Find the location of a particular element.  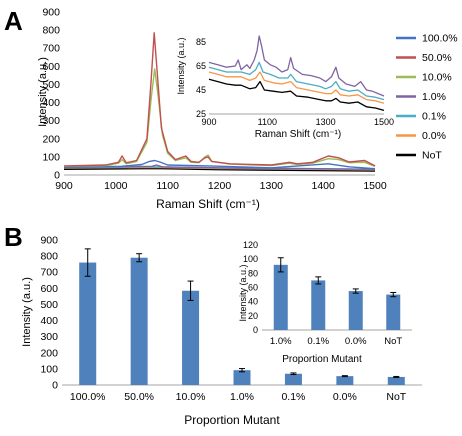

bar-y-tick-label: 400 is located at coordinates (49, 321).